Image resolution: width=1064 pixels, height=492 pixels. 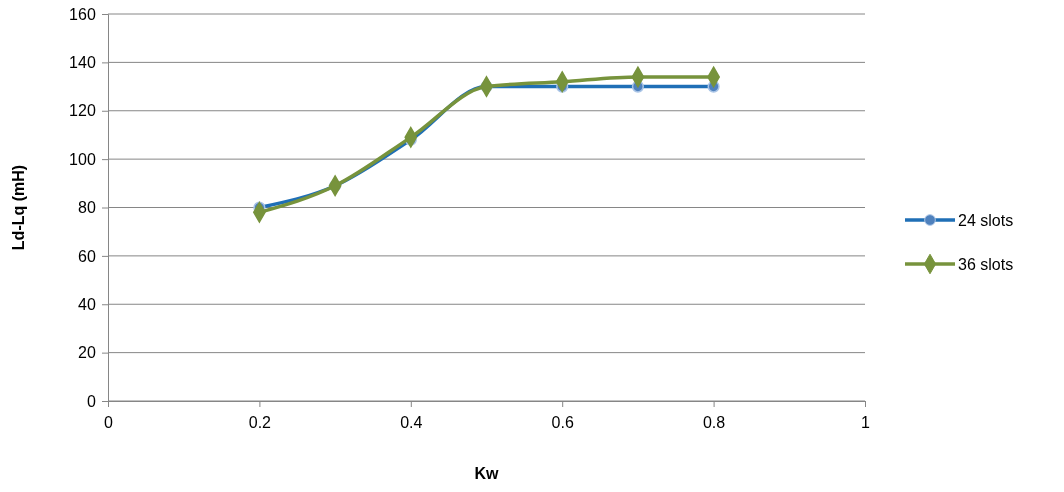 I want to click on x-tick-label: 0.2, so click(x=260, y=422).